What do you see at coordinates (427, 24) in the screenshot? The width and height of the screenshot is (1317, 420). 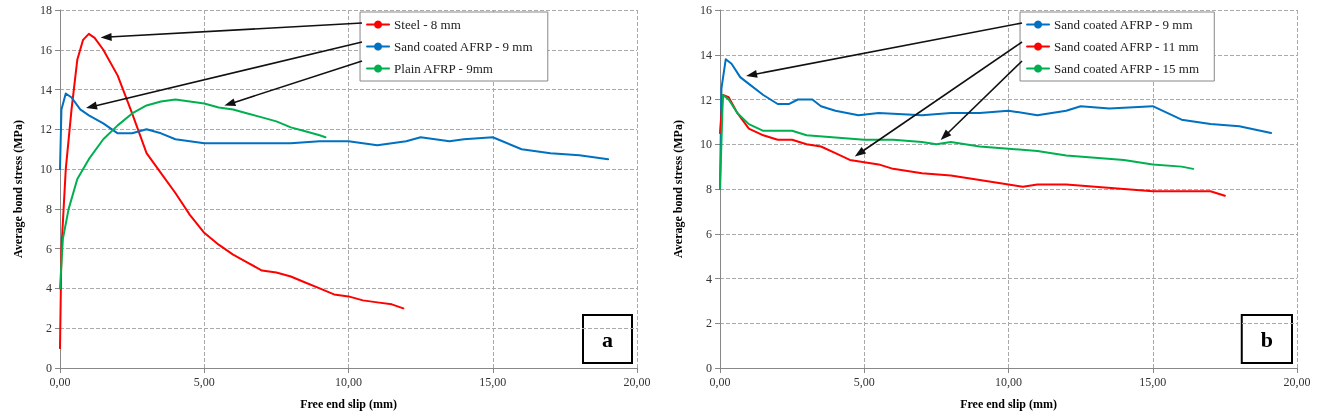 I see `legend-label: Steel - 8 mm` at bounding box center [427, 24].